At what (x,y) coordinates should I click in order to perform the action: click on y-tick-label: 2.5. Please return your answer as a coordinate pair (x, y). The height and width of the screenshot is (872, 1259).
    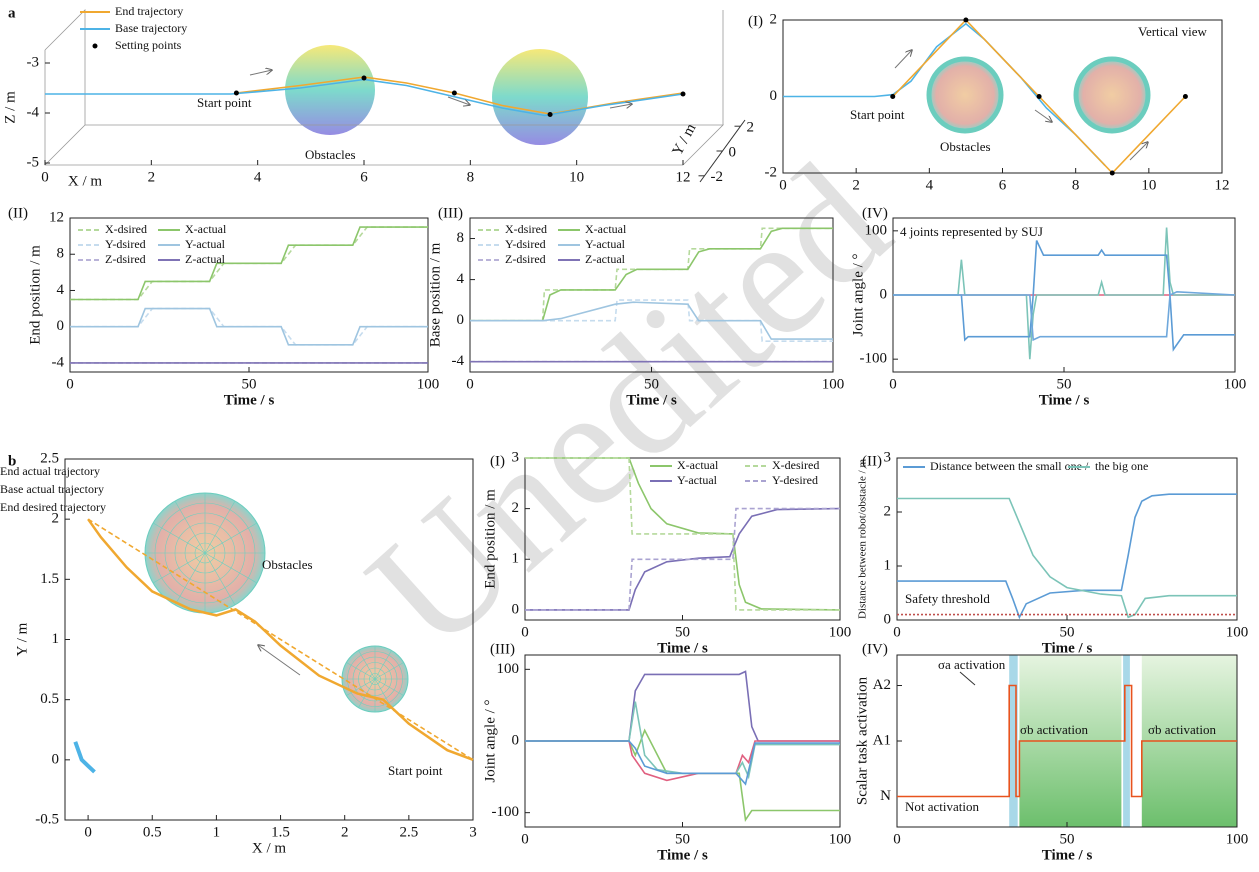
    Looking at the image, I should click on (49, 458).